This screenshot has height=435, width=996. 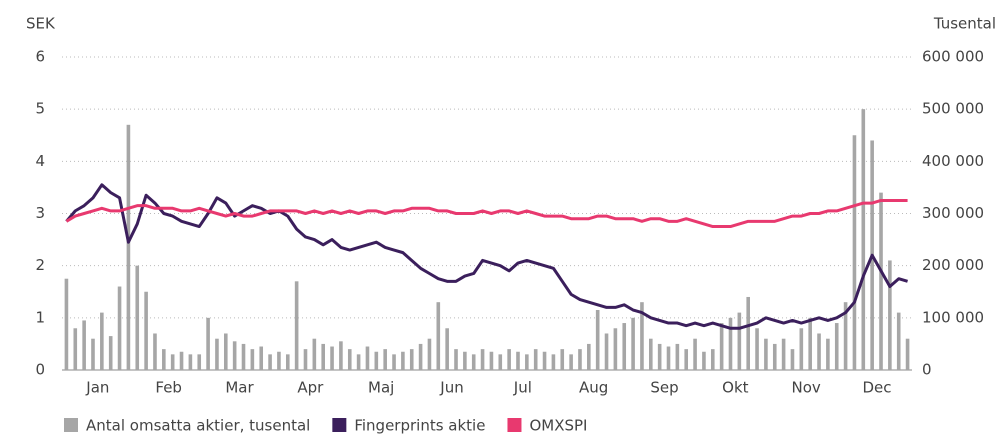 What do you see at coordinates (40, 370) in the screenshot?
I see `y-tick-label: 0` at bounding box center [40, 370].